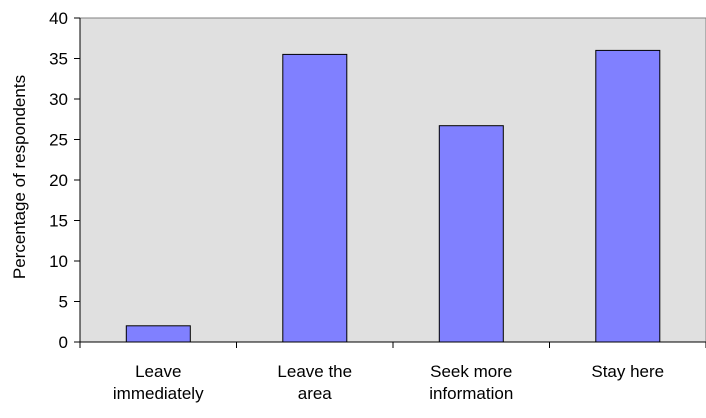  I want to click on y-tick-label: 10, so click(58, 261).